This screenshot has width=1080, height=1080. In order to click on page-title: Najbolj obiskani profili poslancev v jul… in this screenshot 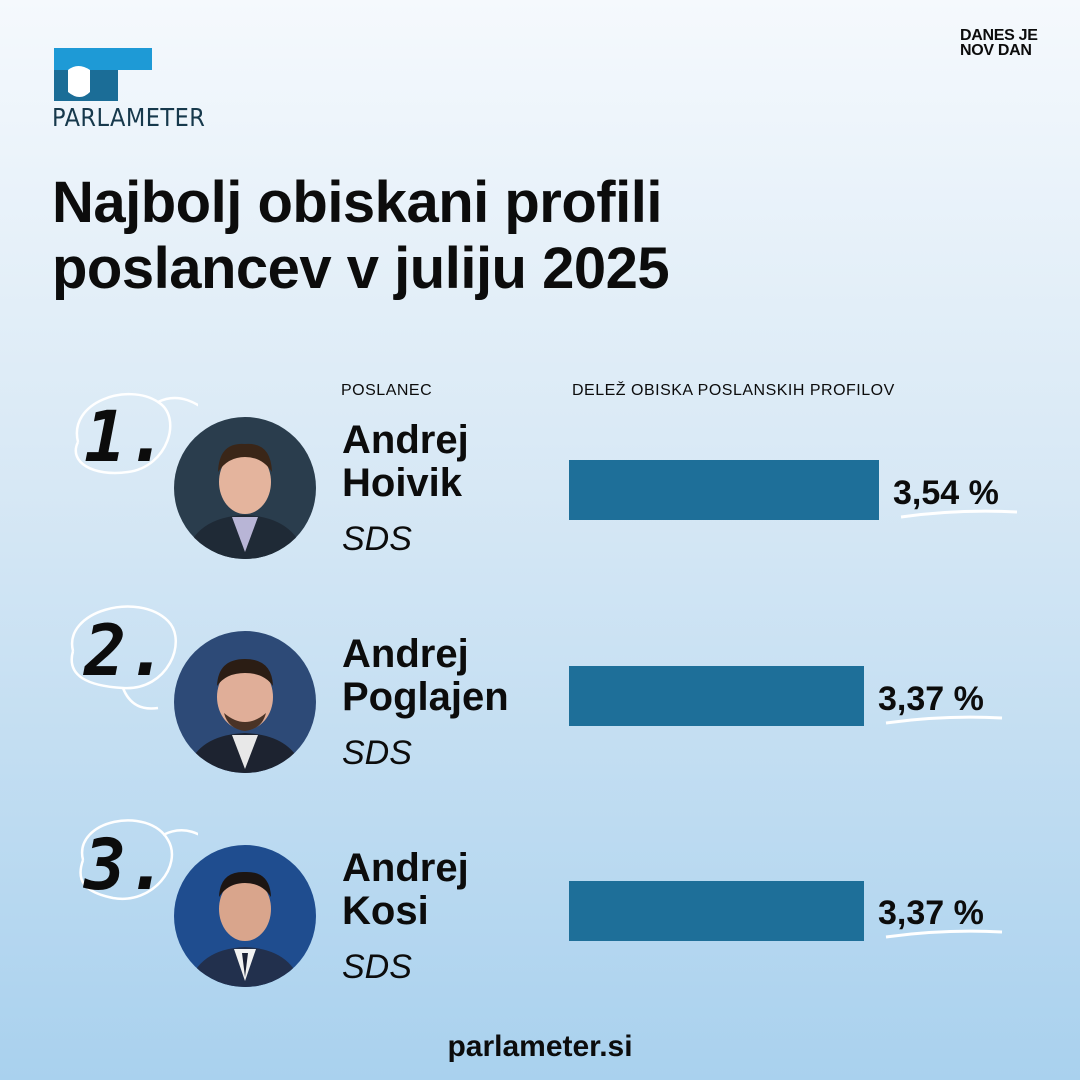, I will do `click(502, 236)`.